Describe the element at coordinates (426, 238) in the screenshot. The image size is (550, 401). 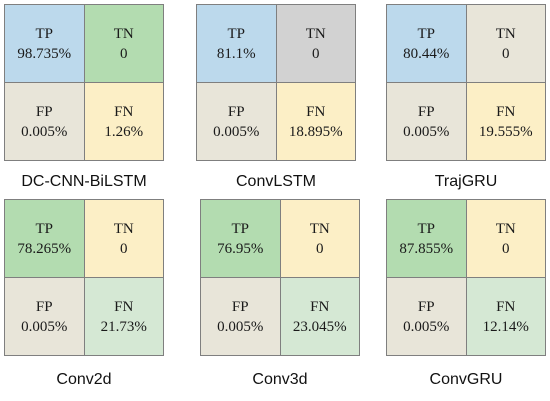
I see `cell-tp: TP 87.855%` at that location.